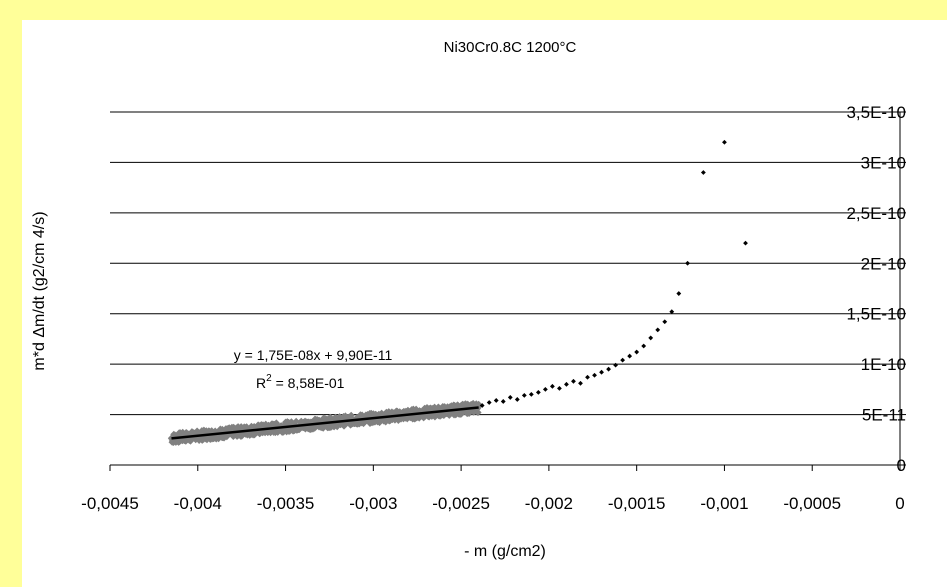  I want to click on x-axis-label: - m (g/cm2), so click(505, 551).